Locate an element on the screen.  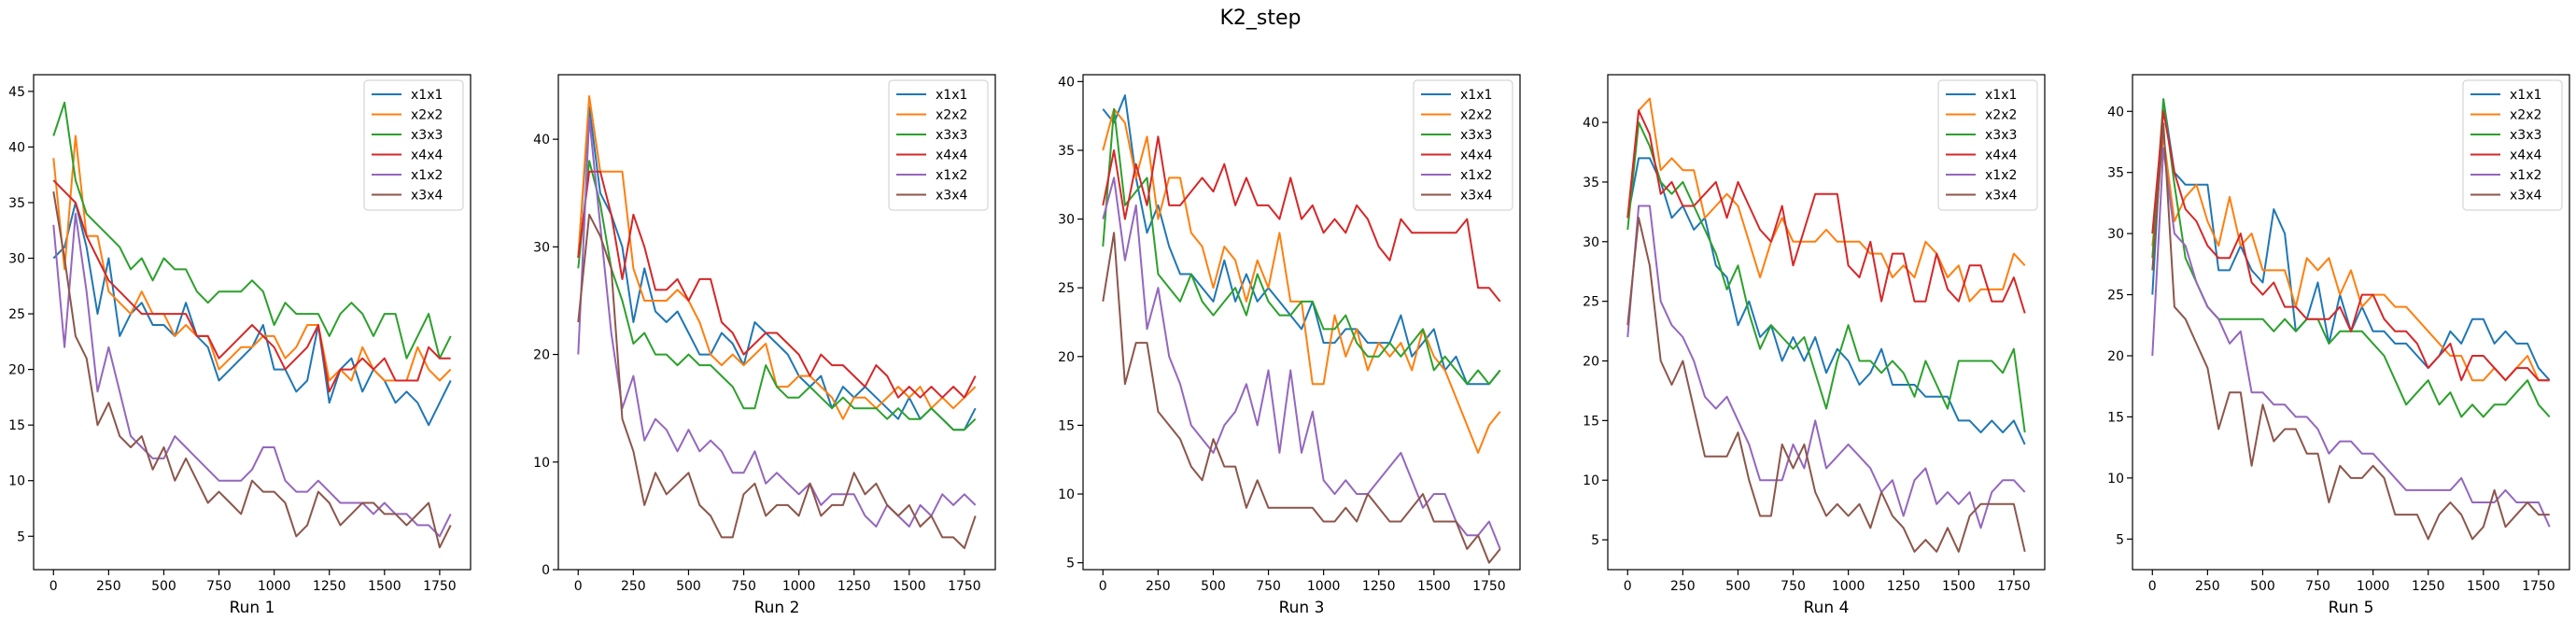
x-axis-label: Run 4 is located at coordinates (1827, 608).